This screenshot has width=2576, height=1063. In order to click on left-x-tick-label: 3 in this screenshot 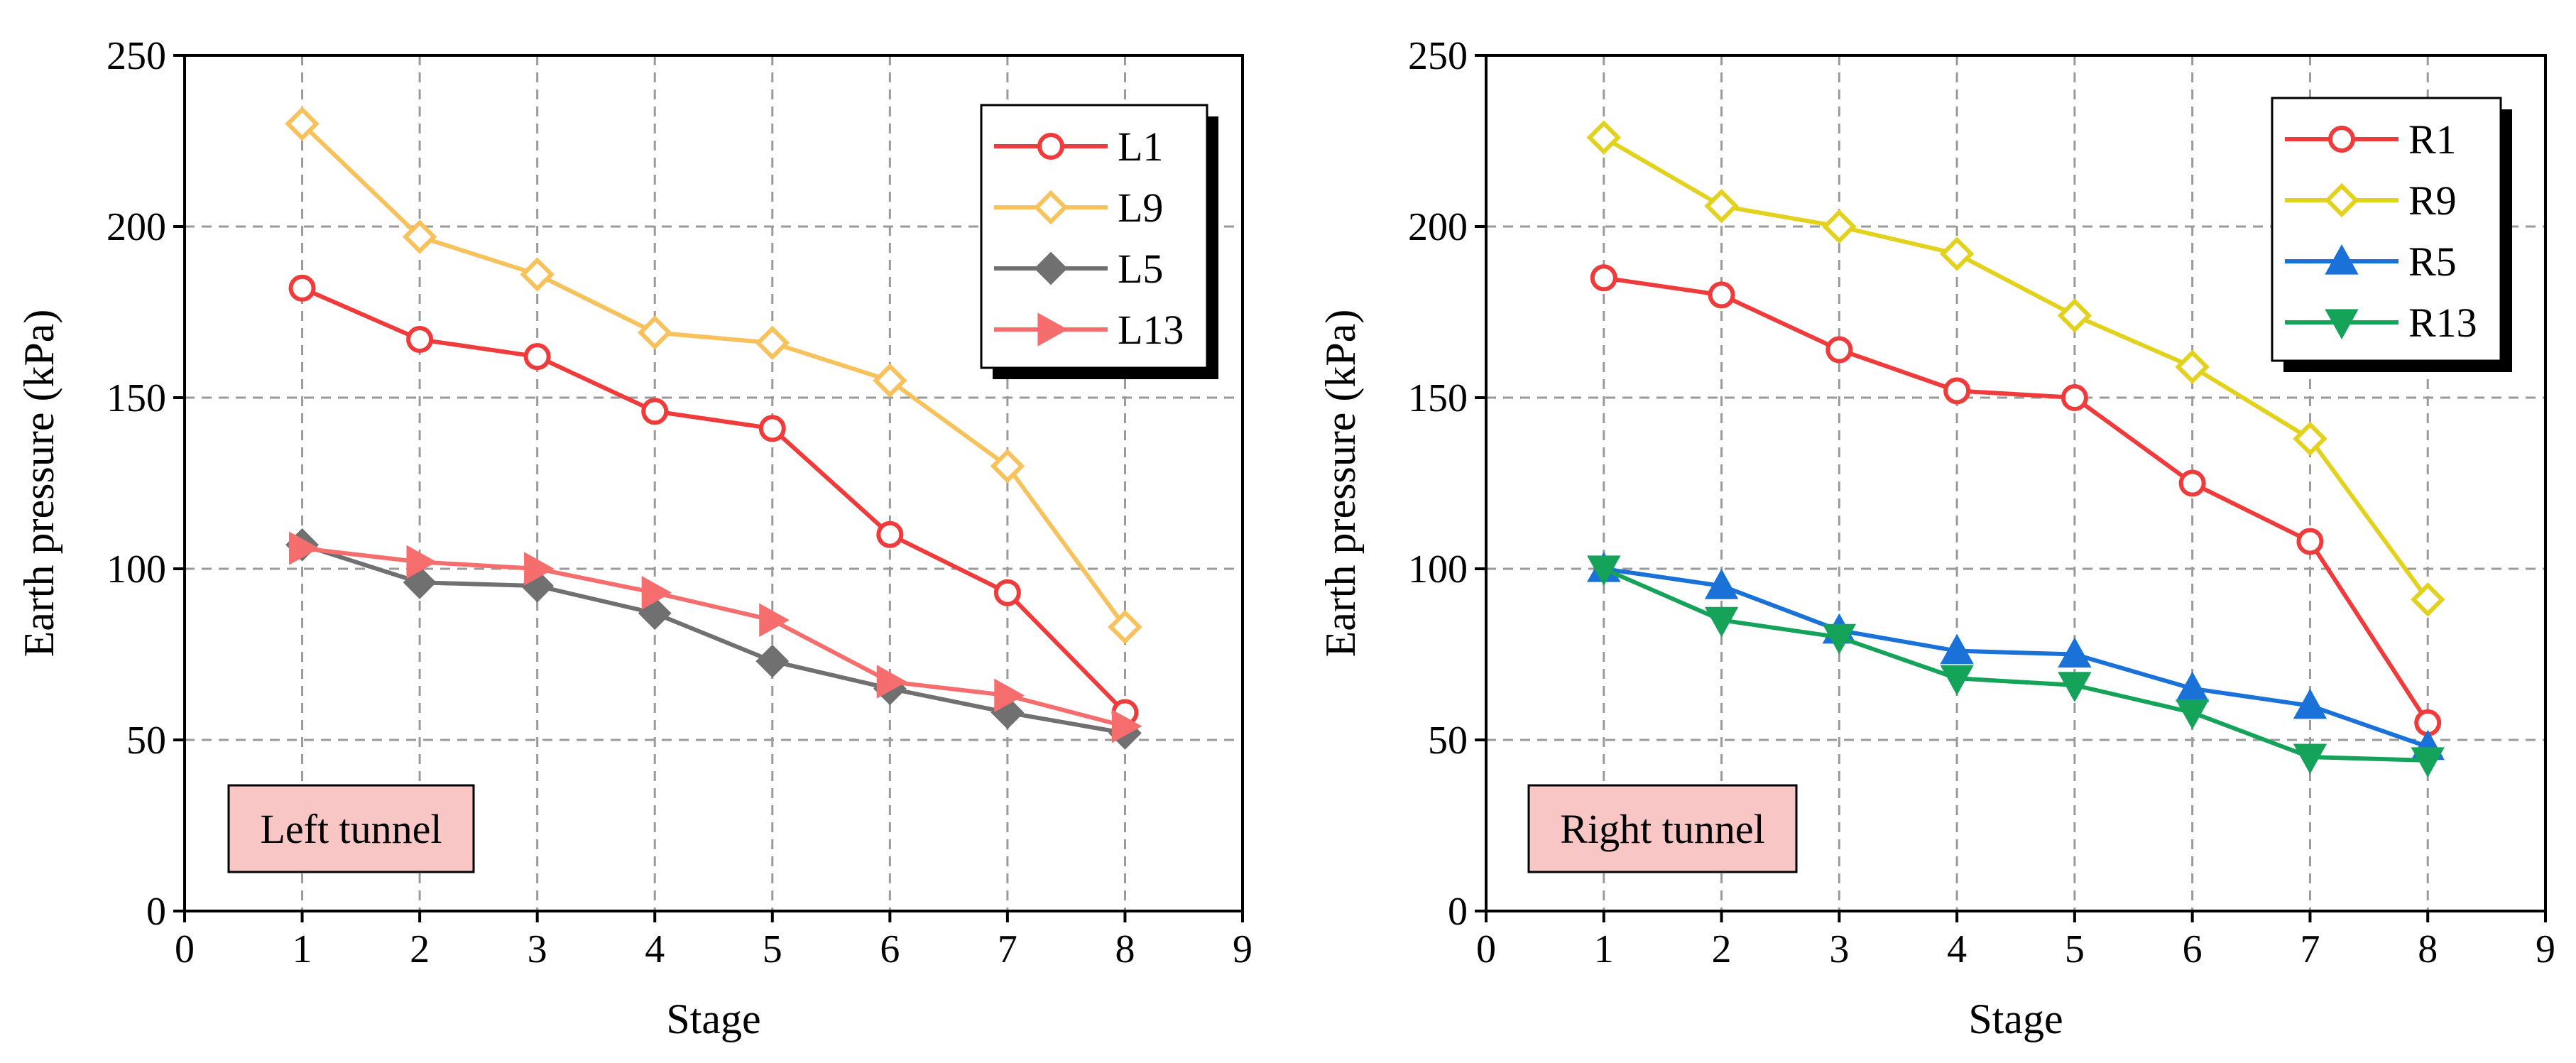, I will do `click(537, 949)`.